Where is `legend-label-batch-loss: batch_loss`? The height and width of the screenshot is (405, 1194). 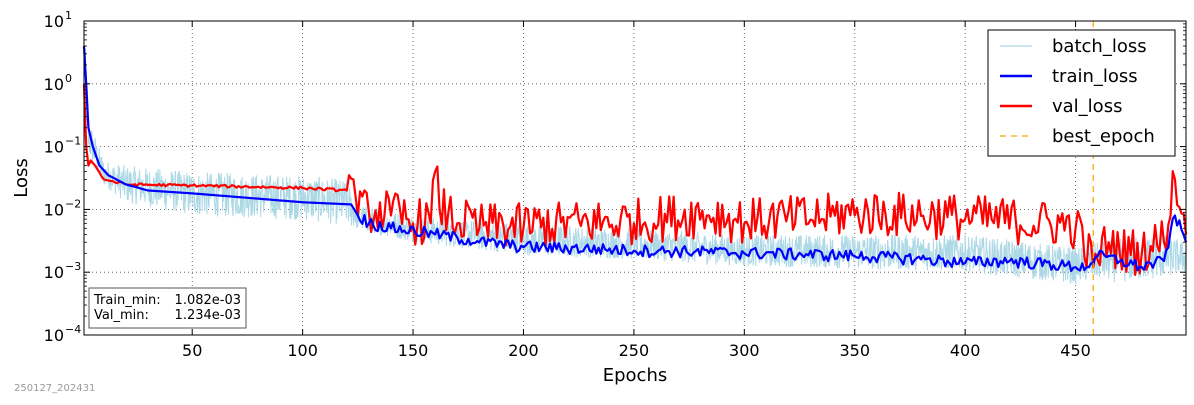
legend-label-batch-loss: batch_loss is located at coordinates (1099, 46).